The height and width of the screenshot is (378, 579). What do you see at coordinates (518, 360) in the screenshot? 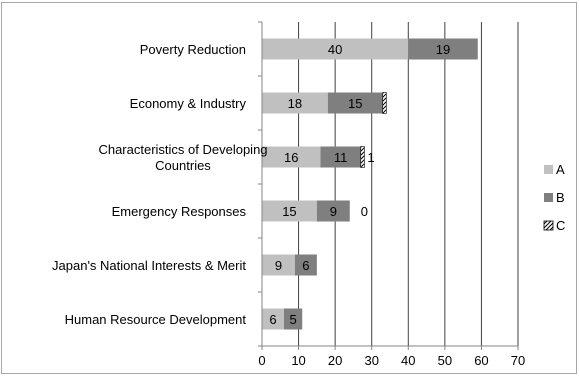
I see `x-tick-label: 70` at bounding box center [518, 360].